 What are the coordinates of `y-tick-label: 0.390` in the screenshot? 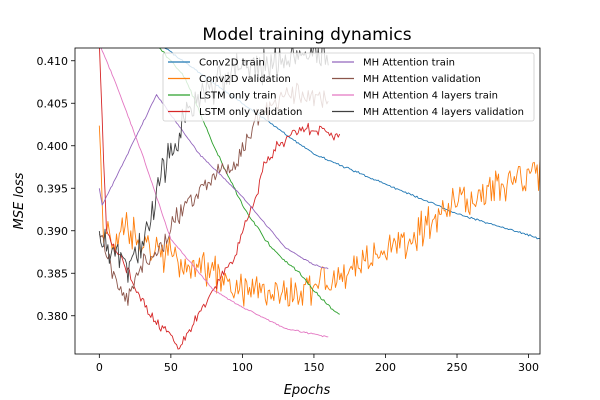 It's located at (53, 231).